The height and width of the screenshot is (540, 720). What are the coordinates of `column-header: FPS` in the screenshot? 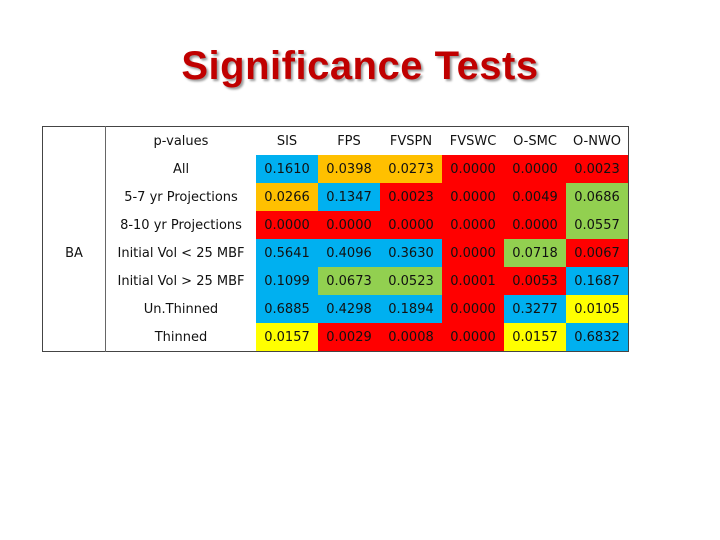 It's located at (349, 141).